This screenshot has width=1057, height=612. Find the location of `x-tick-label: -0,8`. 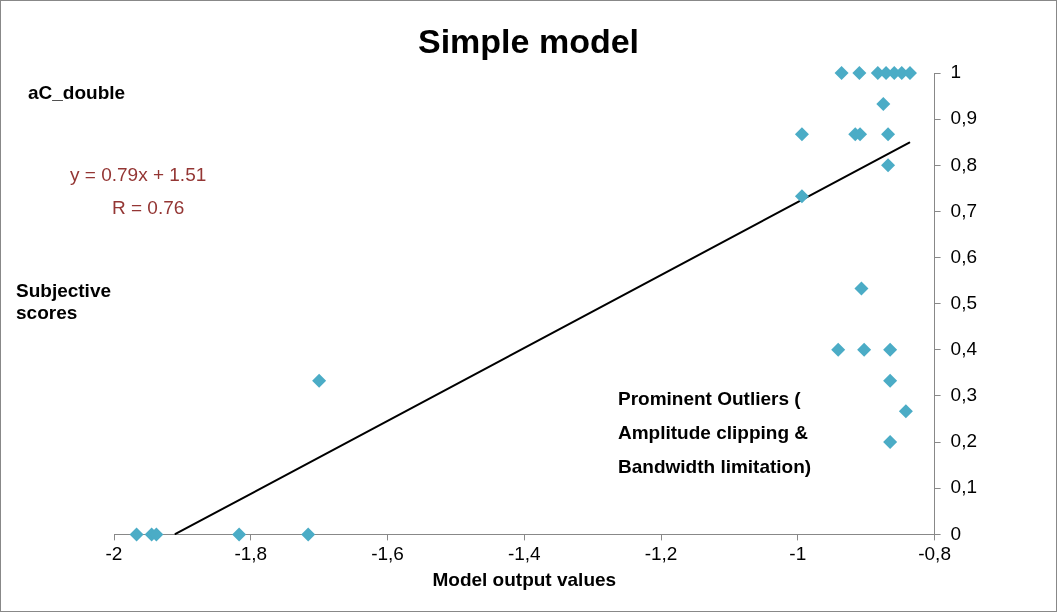

x-tick-label: -0,8 is located at coordinates (934, 554).